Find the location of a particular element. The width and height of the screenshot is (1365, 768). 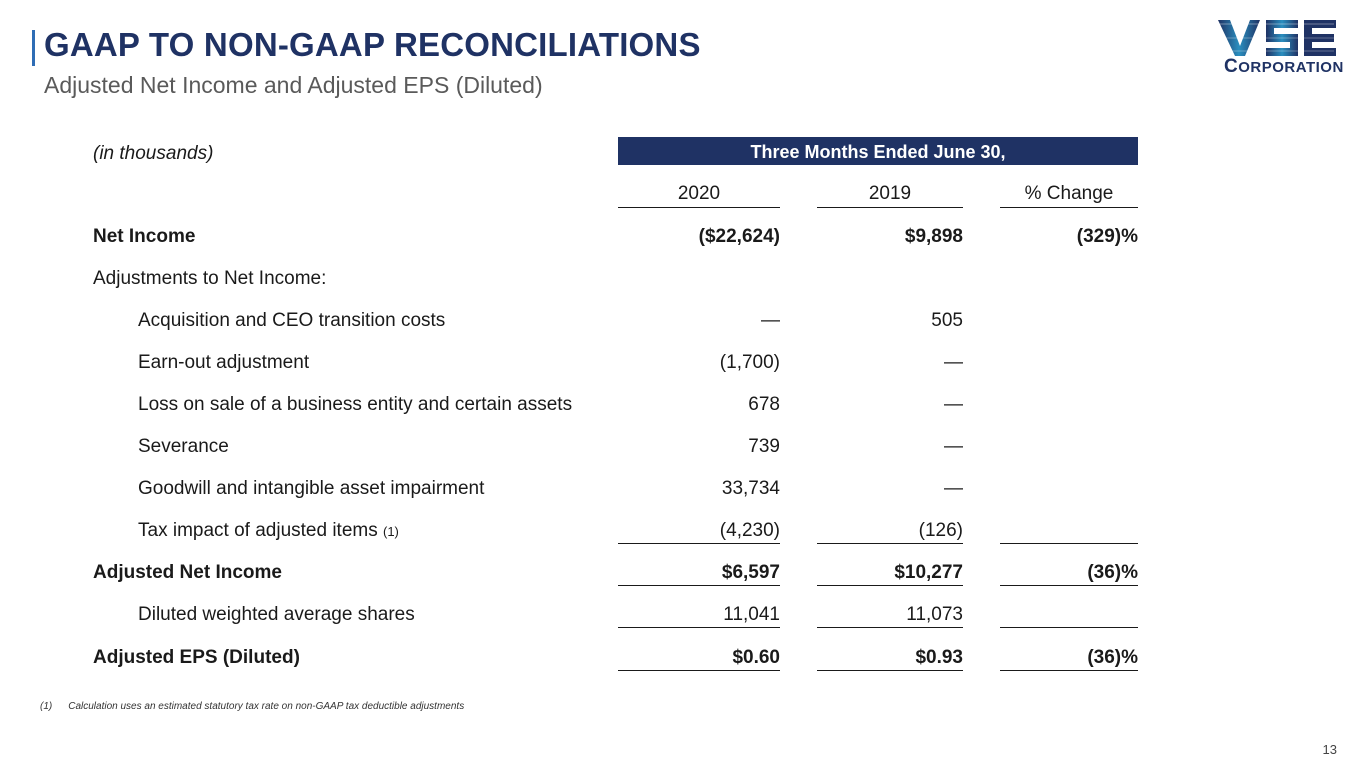

period-header: Three Months Ended June 30, is located at coordinates (878, 151).